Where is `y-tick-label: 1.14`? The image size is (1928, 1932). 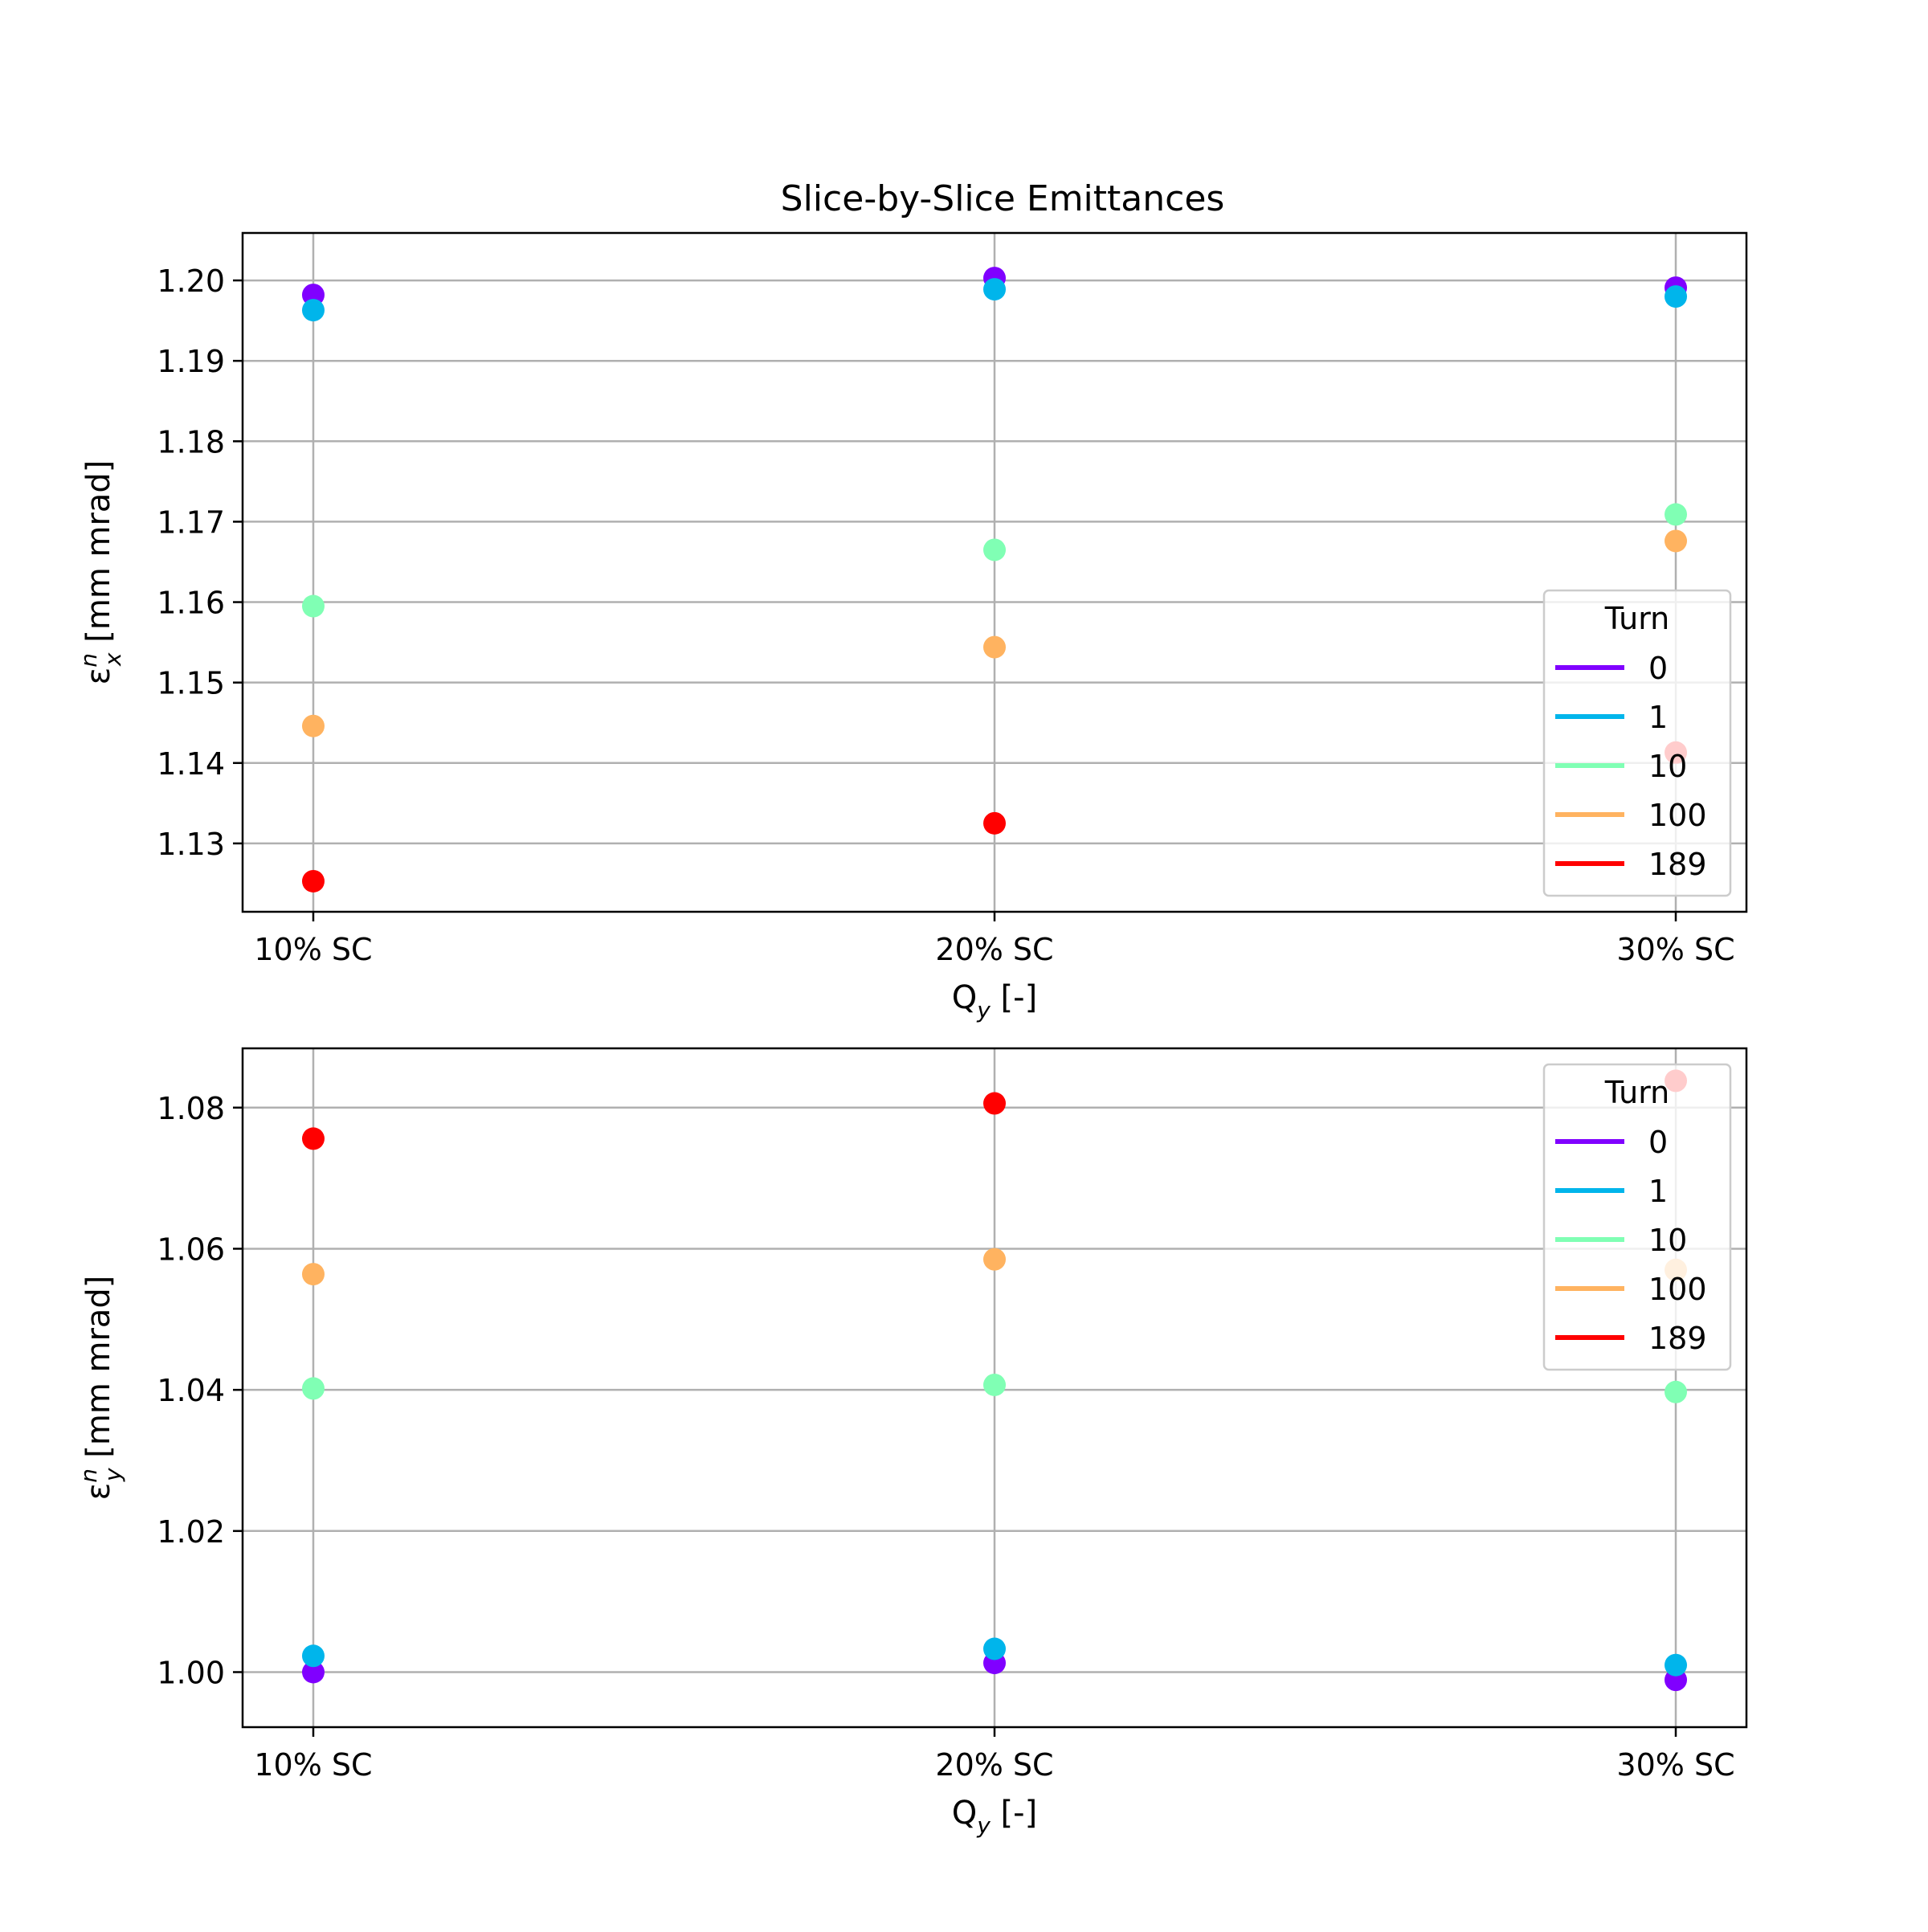
y-tick-label: 1.14 is located at coordinates (191, 764).